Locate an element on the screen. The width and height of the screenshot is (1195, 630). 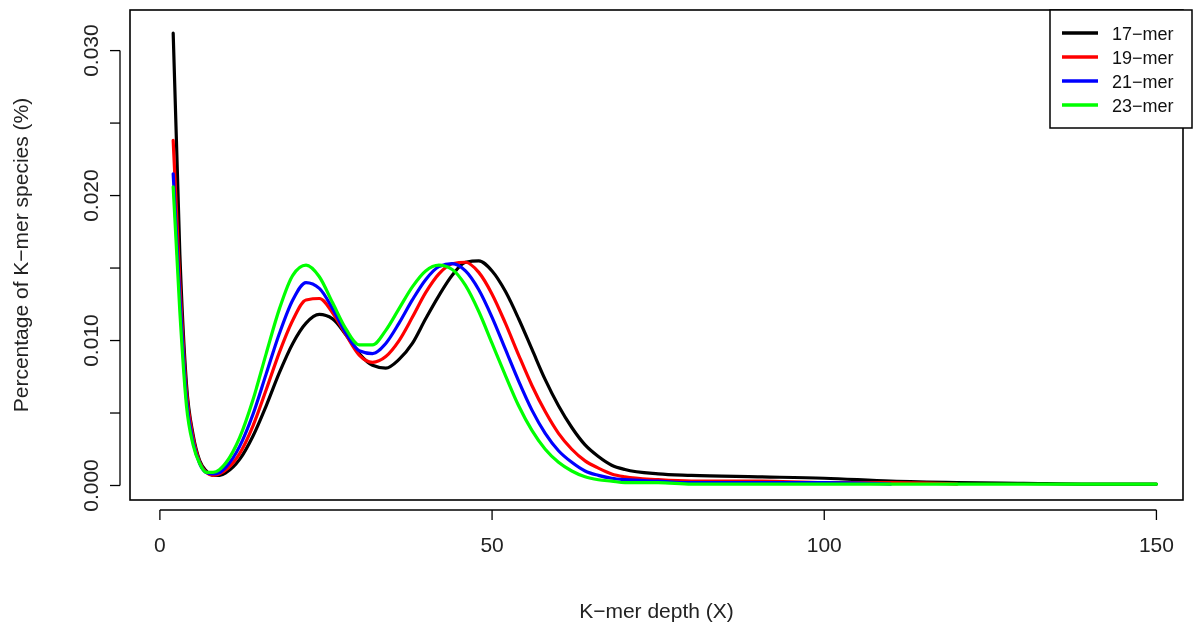
y-axis-title: Percentage of K−mer species (%) is located at coordinates (20, 255).